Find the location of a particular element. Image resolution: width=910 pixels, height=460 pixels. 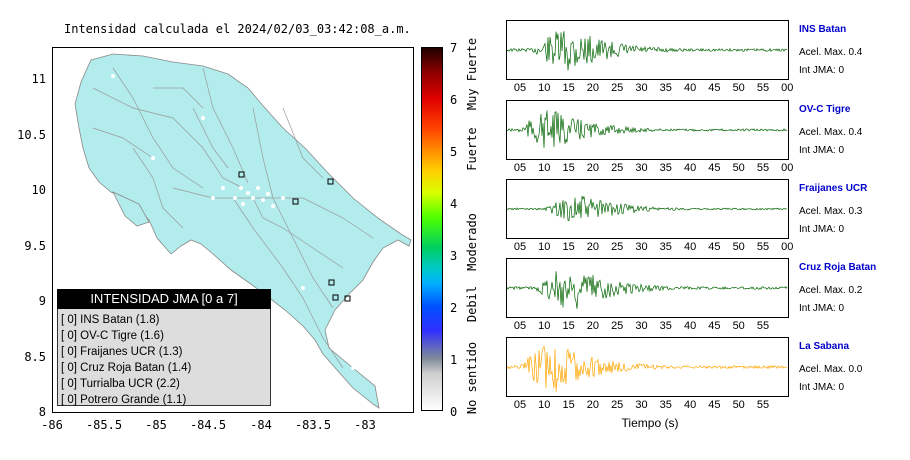

colorbar-label-fuerte: Fuerte is located at coordinates (472, 149).